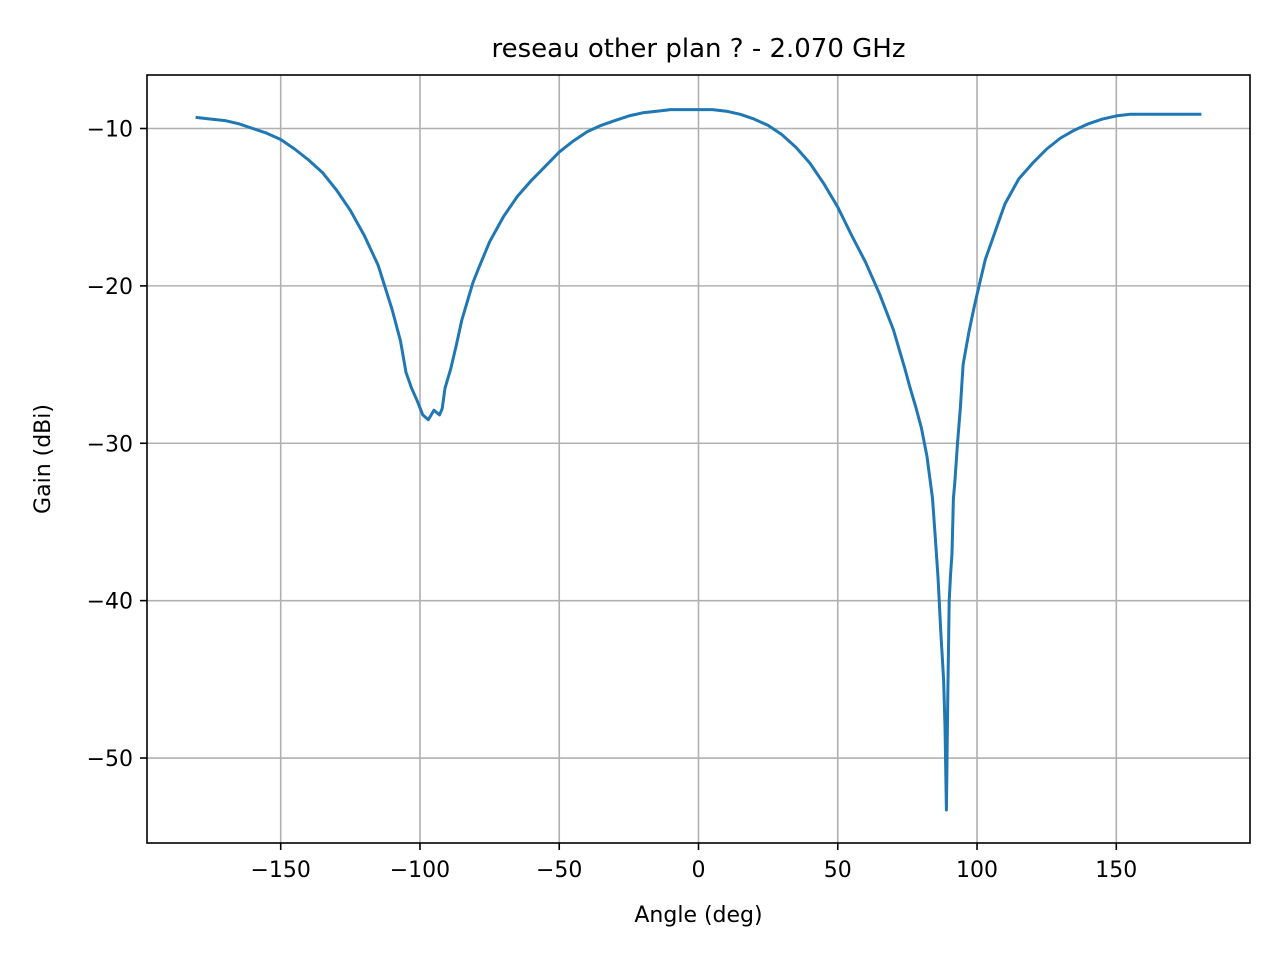 Image resolution: width=1280 pixels, height=960 pixels. What do you see at coordinates (110, 287) in the screenshot?
I see `y-tick-label: −20` at bounding box center [110, 287].